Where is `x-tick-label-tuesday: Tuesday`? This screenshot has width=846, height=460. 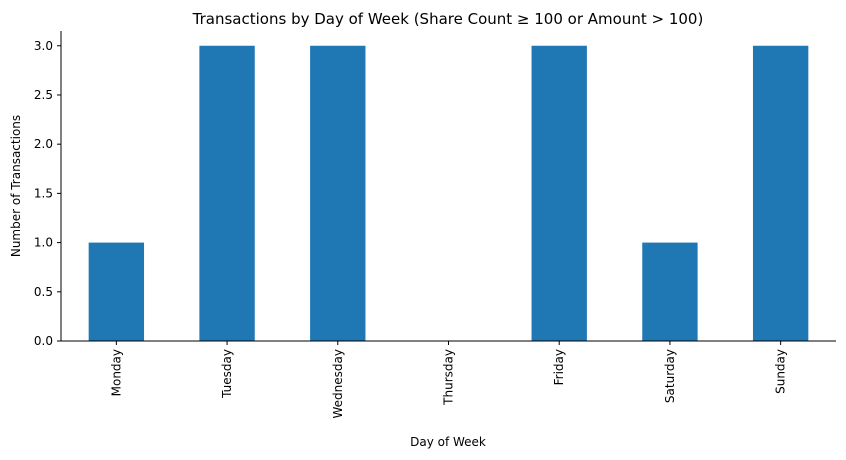 x-tick-label-tuesday: Tuesday is located at coordinates (227, 374).